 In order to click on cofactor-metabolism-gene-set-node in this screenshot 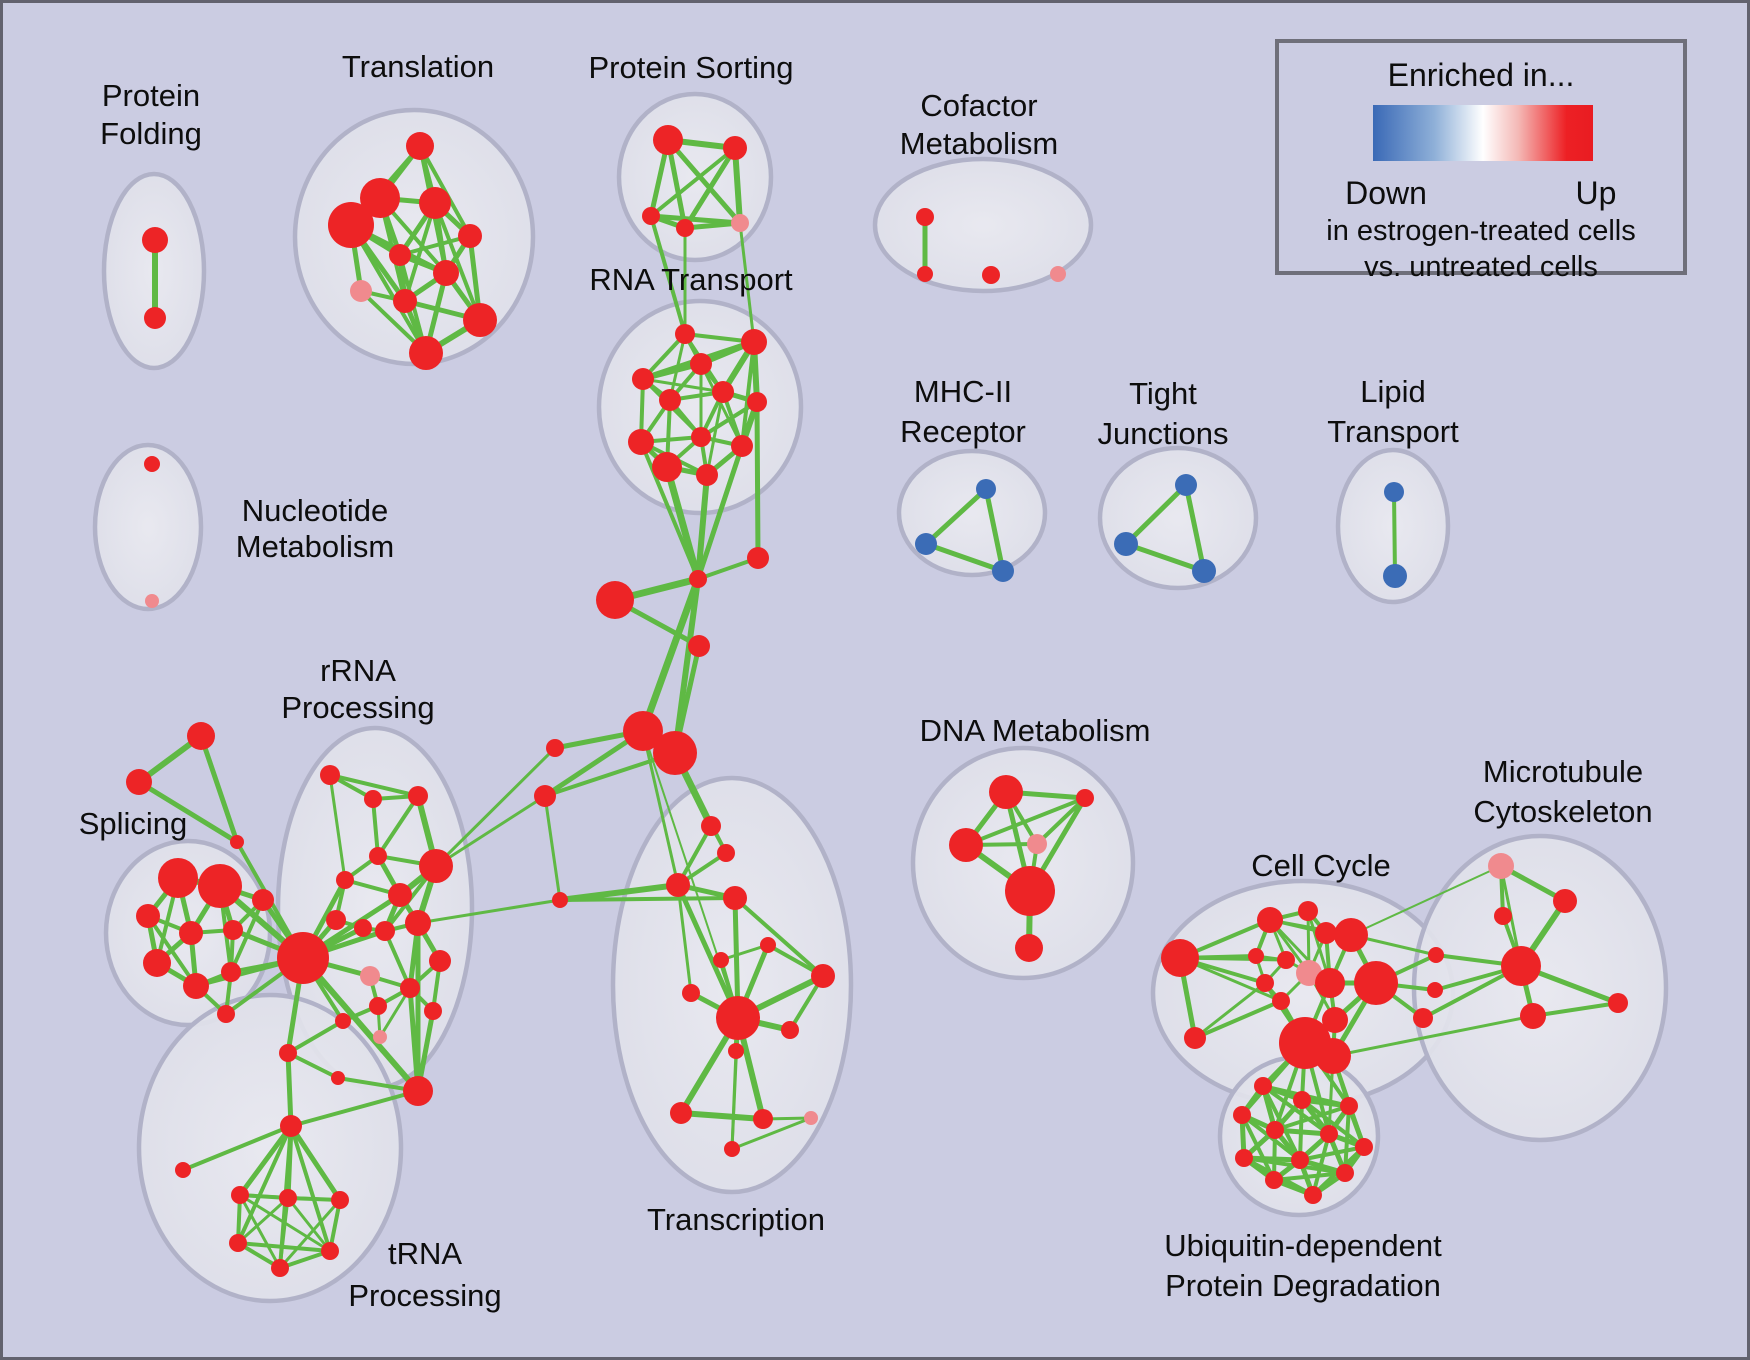, I will do `click(925, 274)`.